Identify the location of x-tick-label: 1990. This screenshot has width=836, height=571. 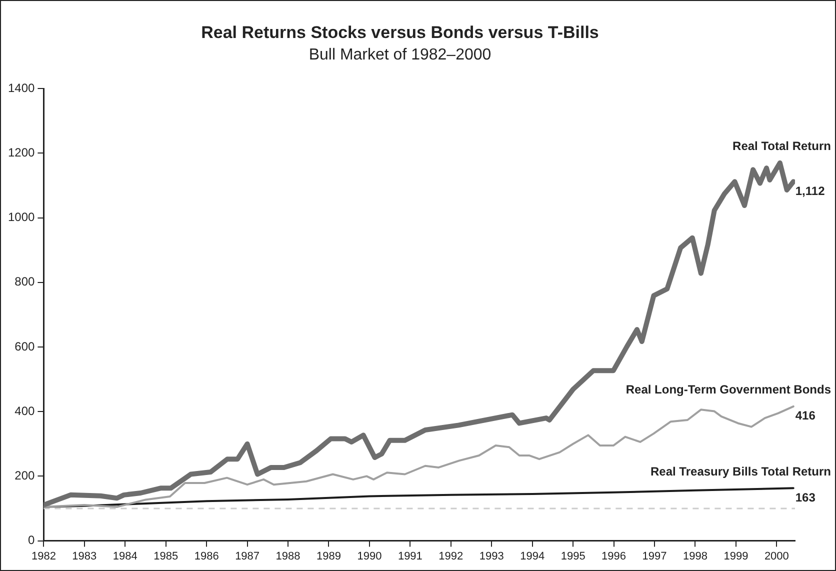
(369, 556).